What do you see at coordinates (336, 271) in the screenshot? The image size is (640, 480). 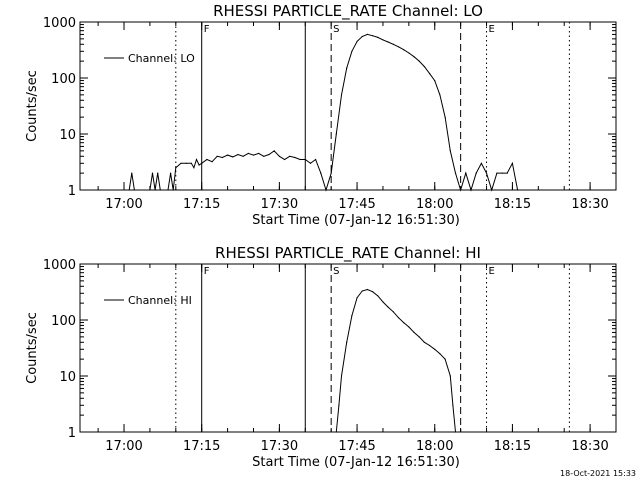 I see `marker-label-s: S` at bounding box center [336, 271].